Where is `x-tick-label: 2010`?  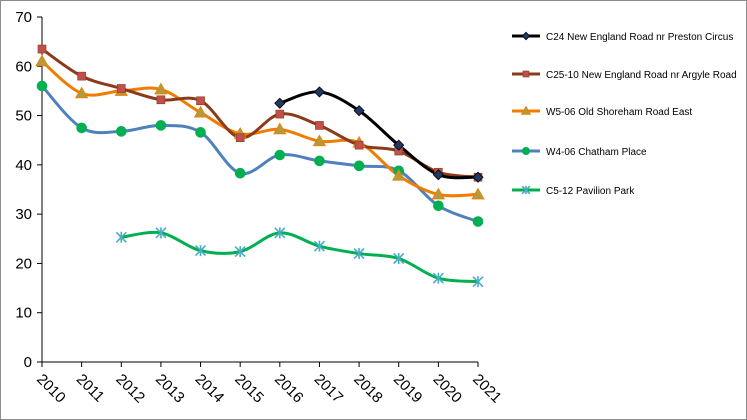 x-tick-label: 2010 is located at coordinates (51, 389).